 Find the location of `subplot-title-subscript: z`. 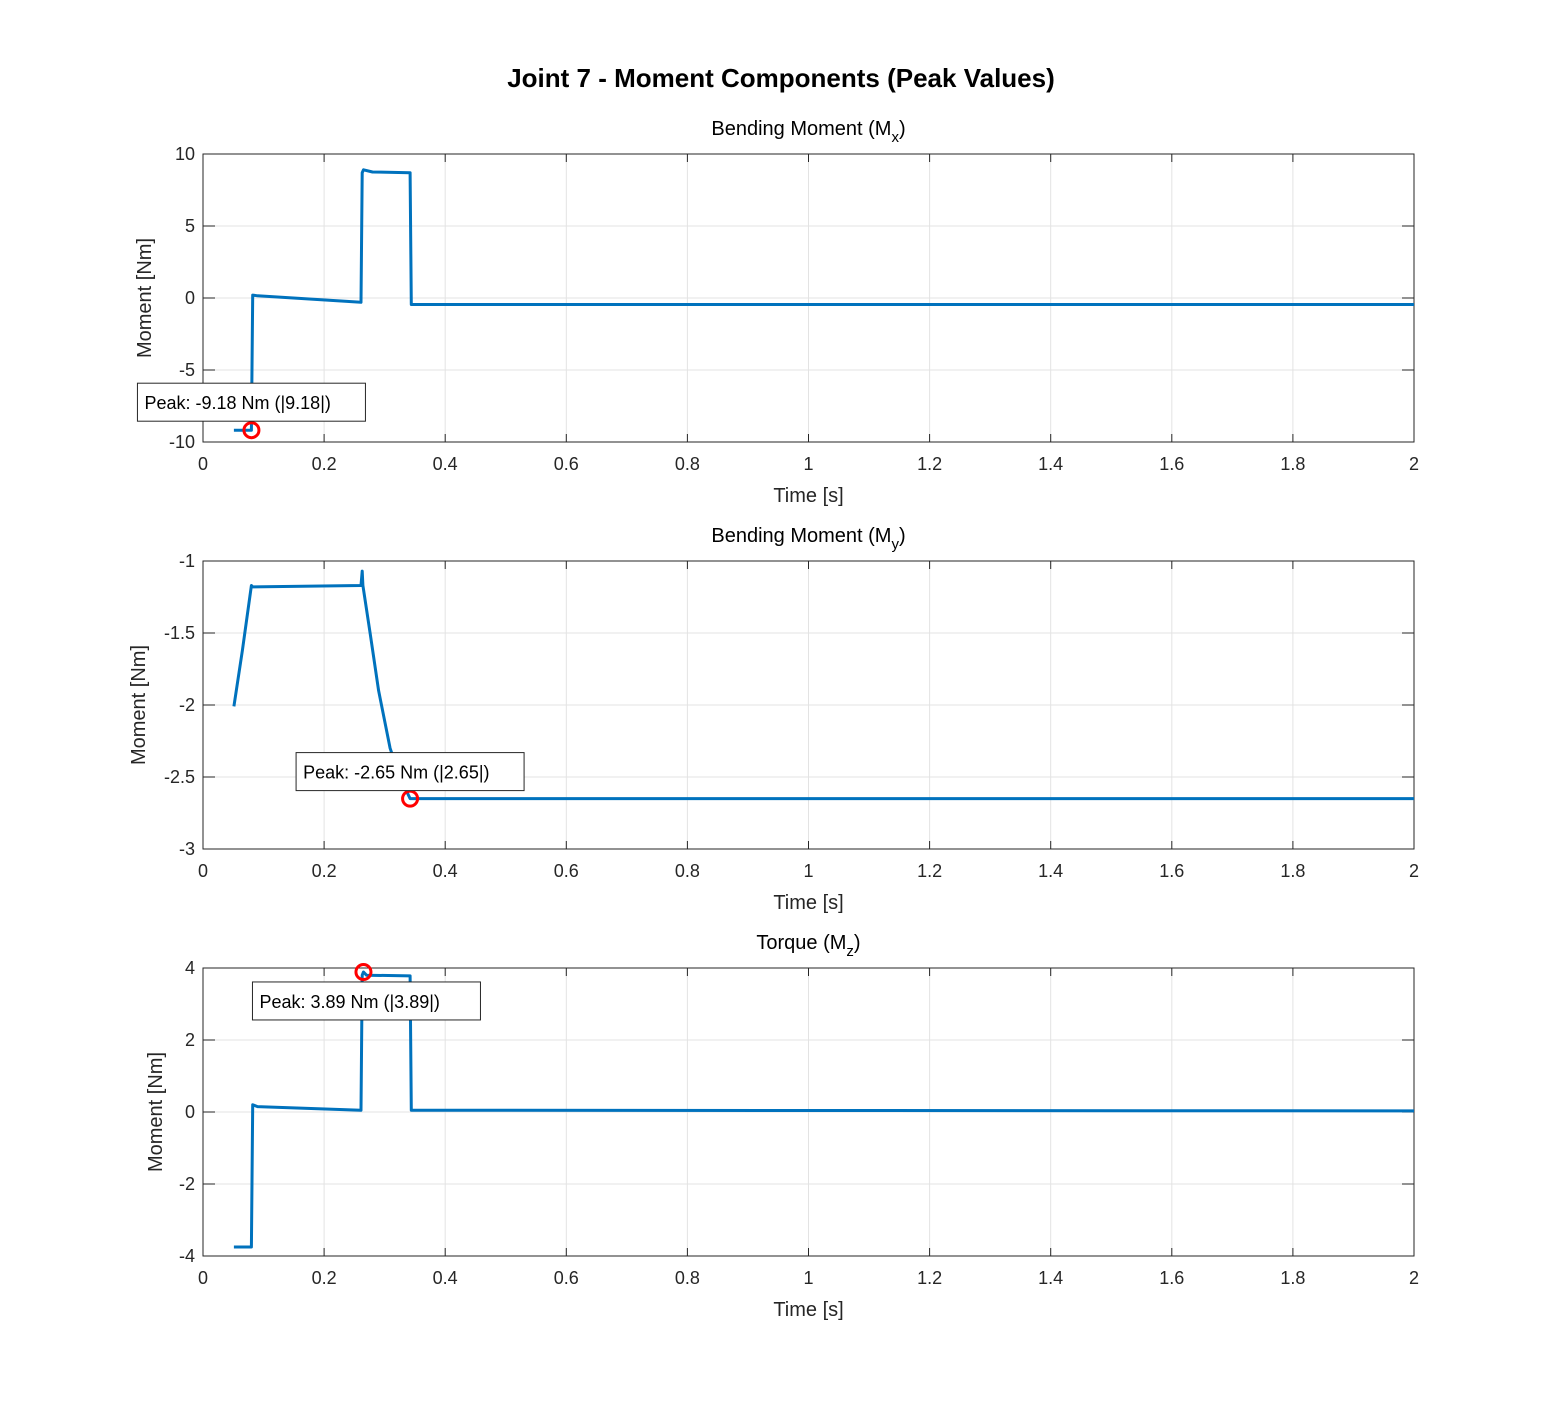

subplot-title-subscript: z is located at coordinates (850, 951).